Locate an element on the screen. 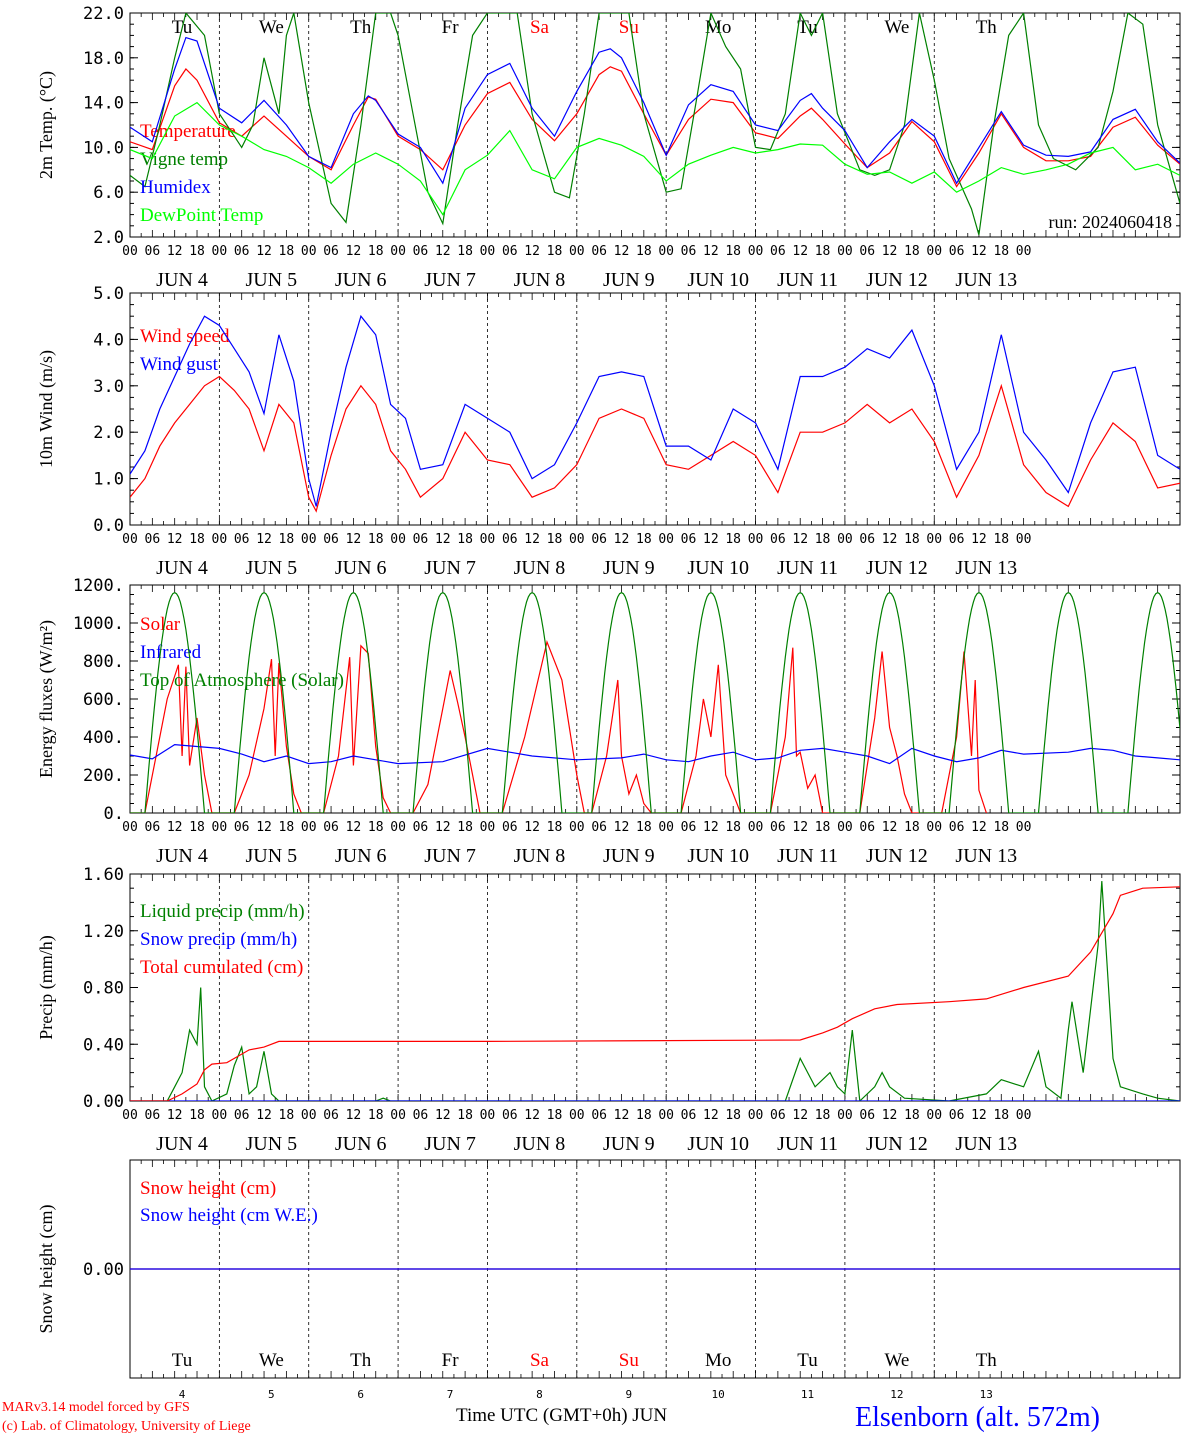 Image resolution: width=1194 pixels, height=1440 pixels. y-tick-label: 4.0 is located at coordinates (108, 340).